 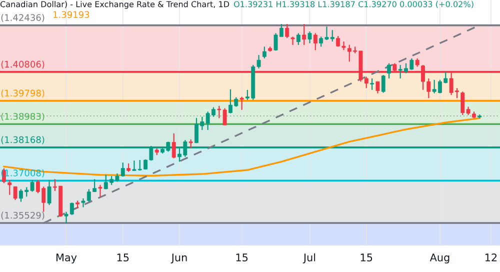 I want to click on ref-line-label: (1.38983), so click(x=22, y=116).